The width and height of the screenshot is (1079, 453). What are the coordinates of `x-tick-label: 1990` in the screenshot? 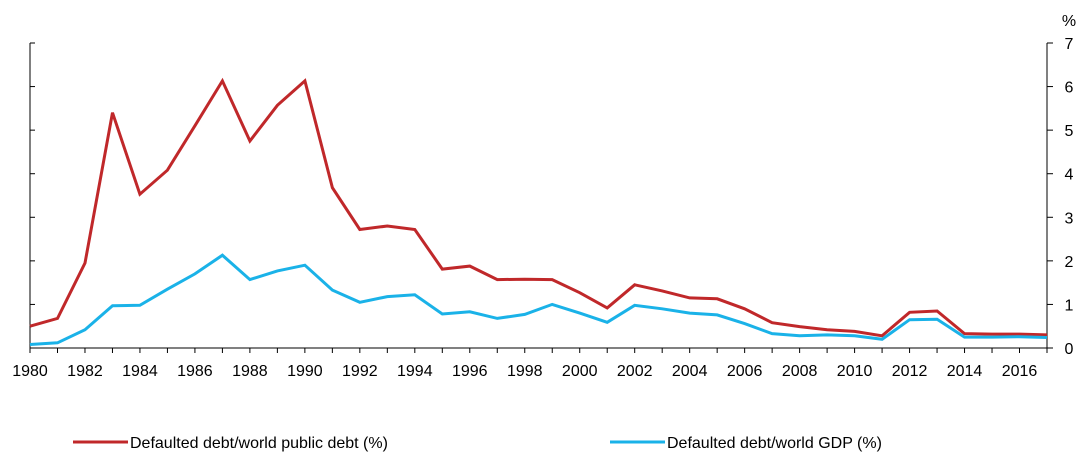 It's located at (305, 371).